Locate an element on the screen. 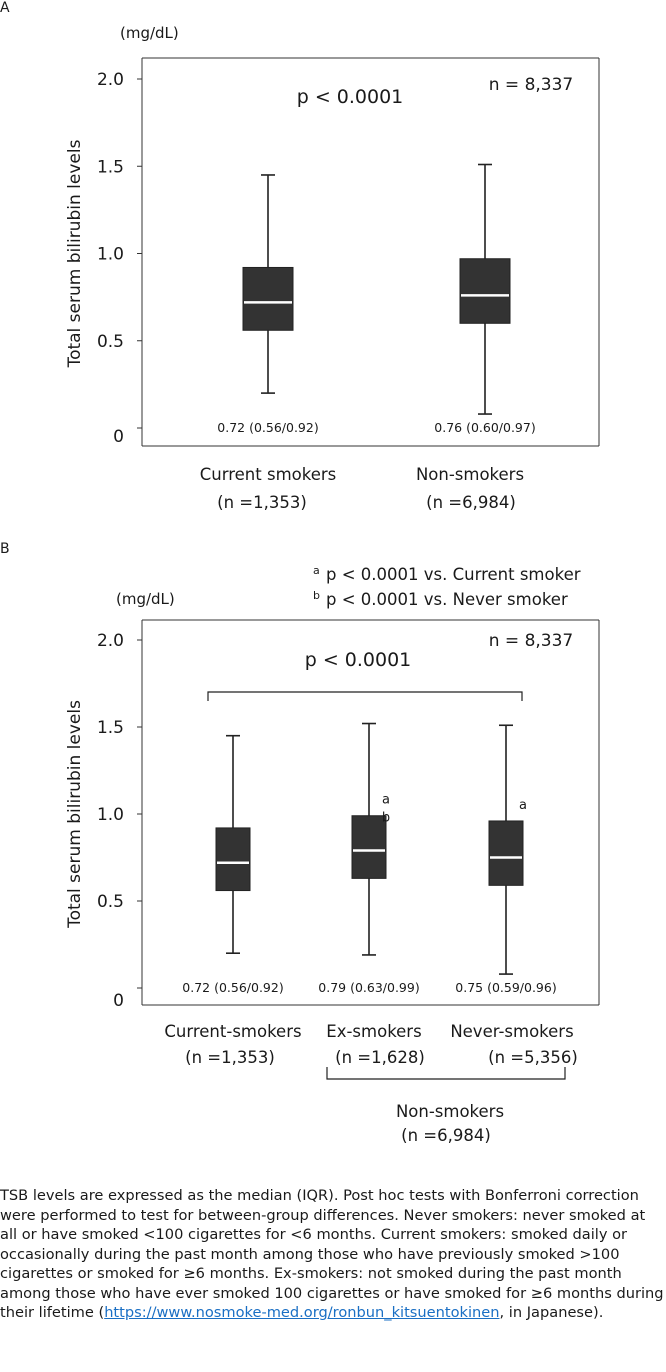 Image resolution: width=666 pixels, height=1372 pixels. legend-superscript: b is located at coordinates (316, 595).